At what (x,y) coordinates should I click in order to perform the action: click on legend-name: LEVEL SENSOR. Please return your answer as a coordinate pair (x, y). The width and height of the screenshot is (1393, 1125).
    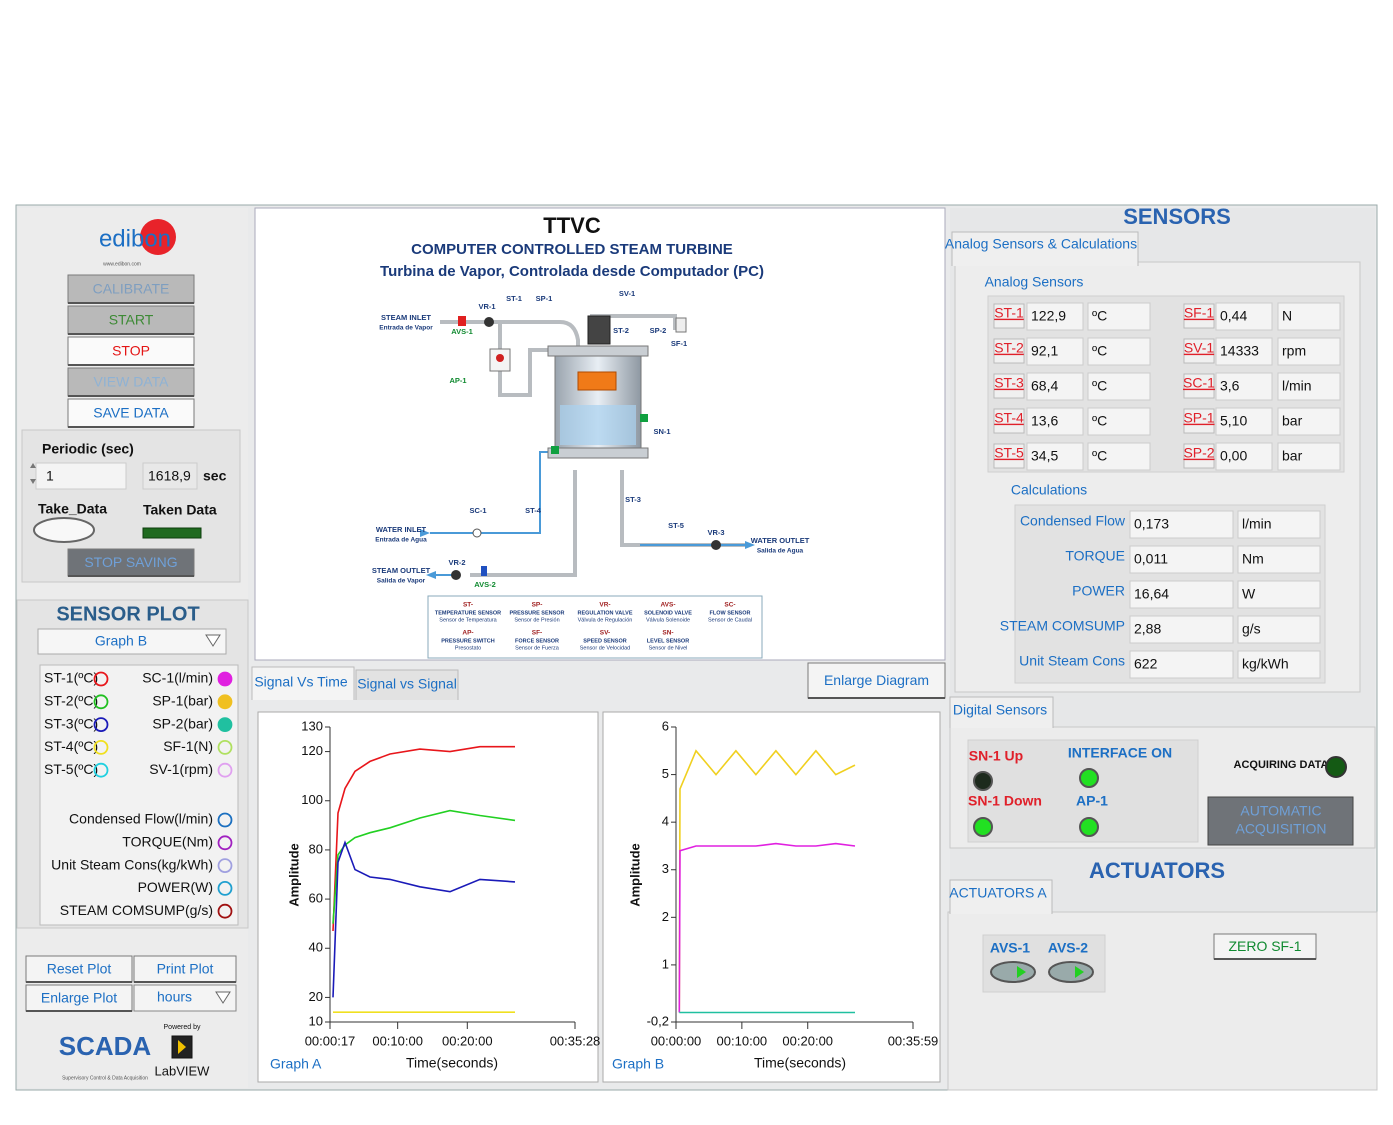
    Looking at the image, I should click on (668, 641).